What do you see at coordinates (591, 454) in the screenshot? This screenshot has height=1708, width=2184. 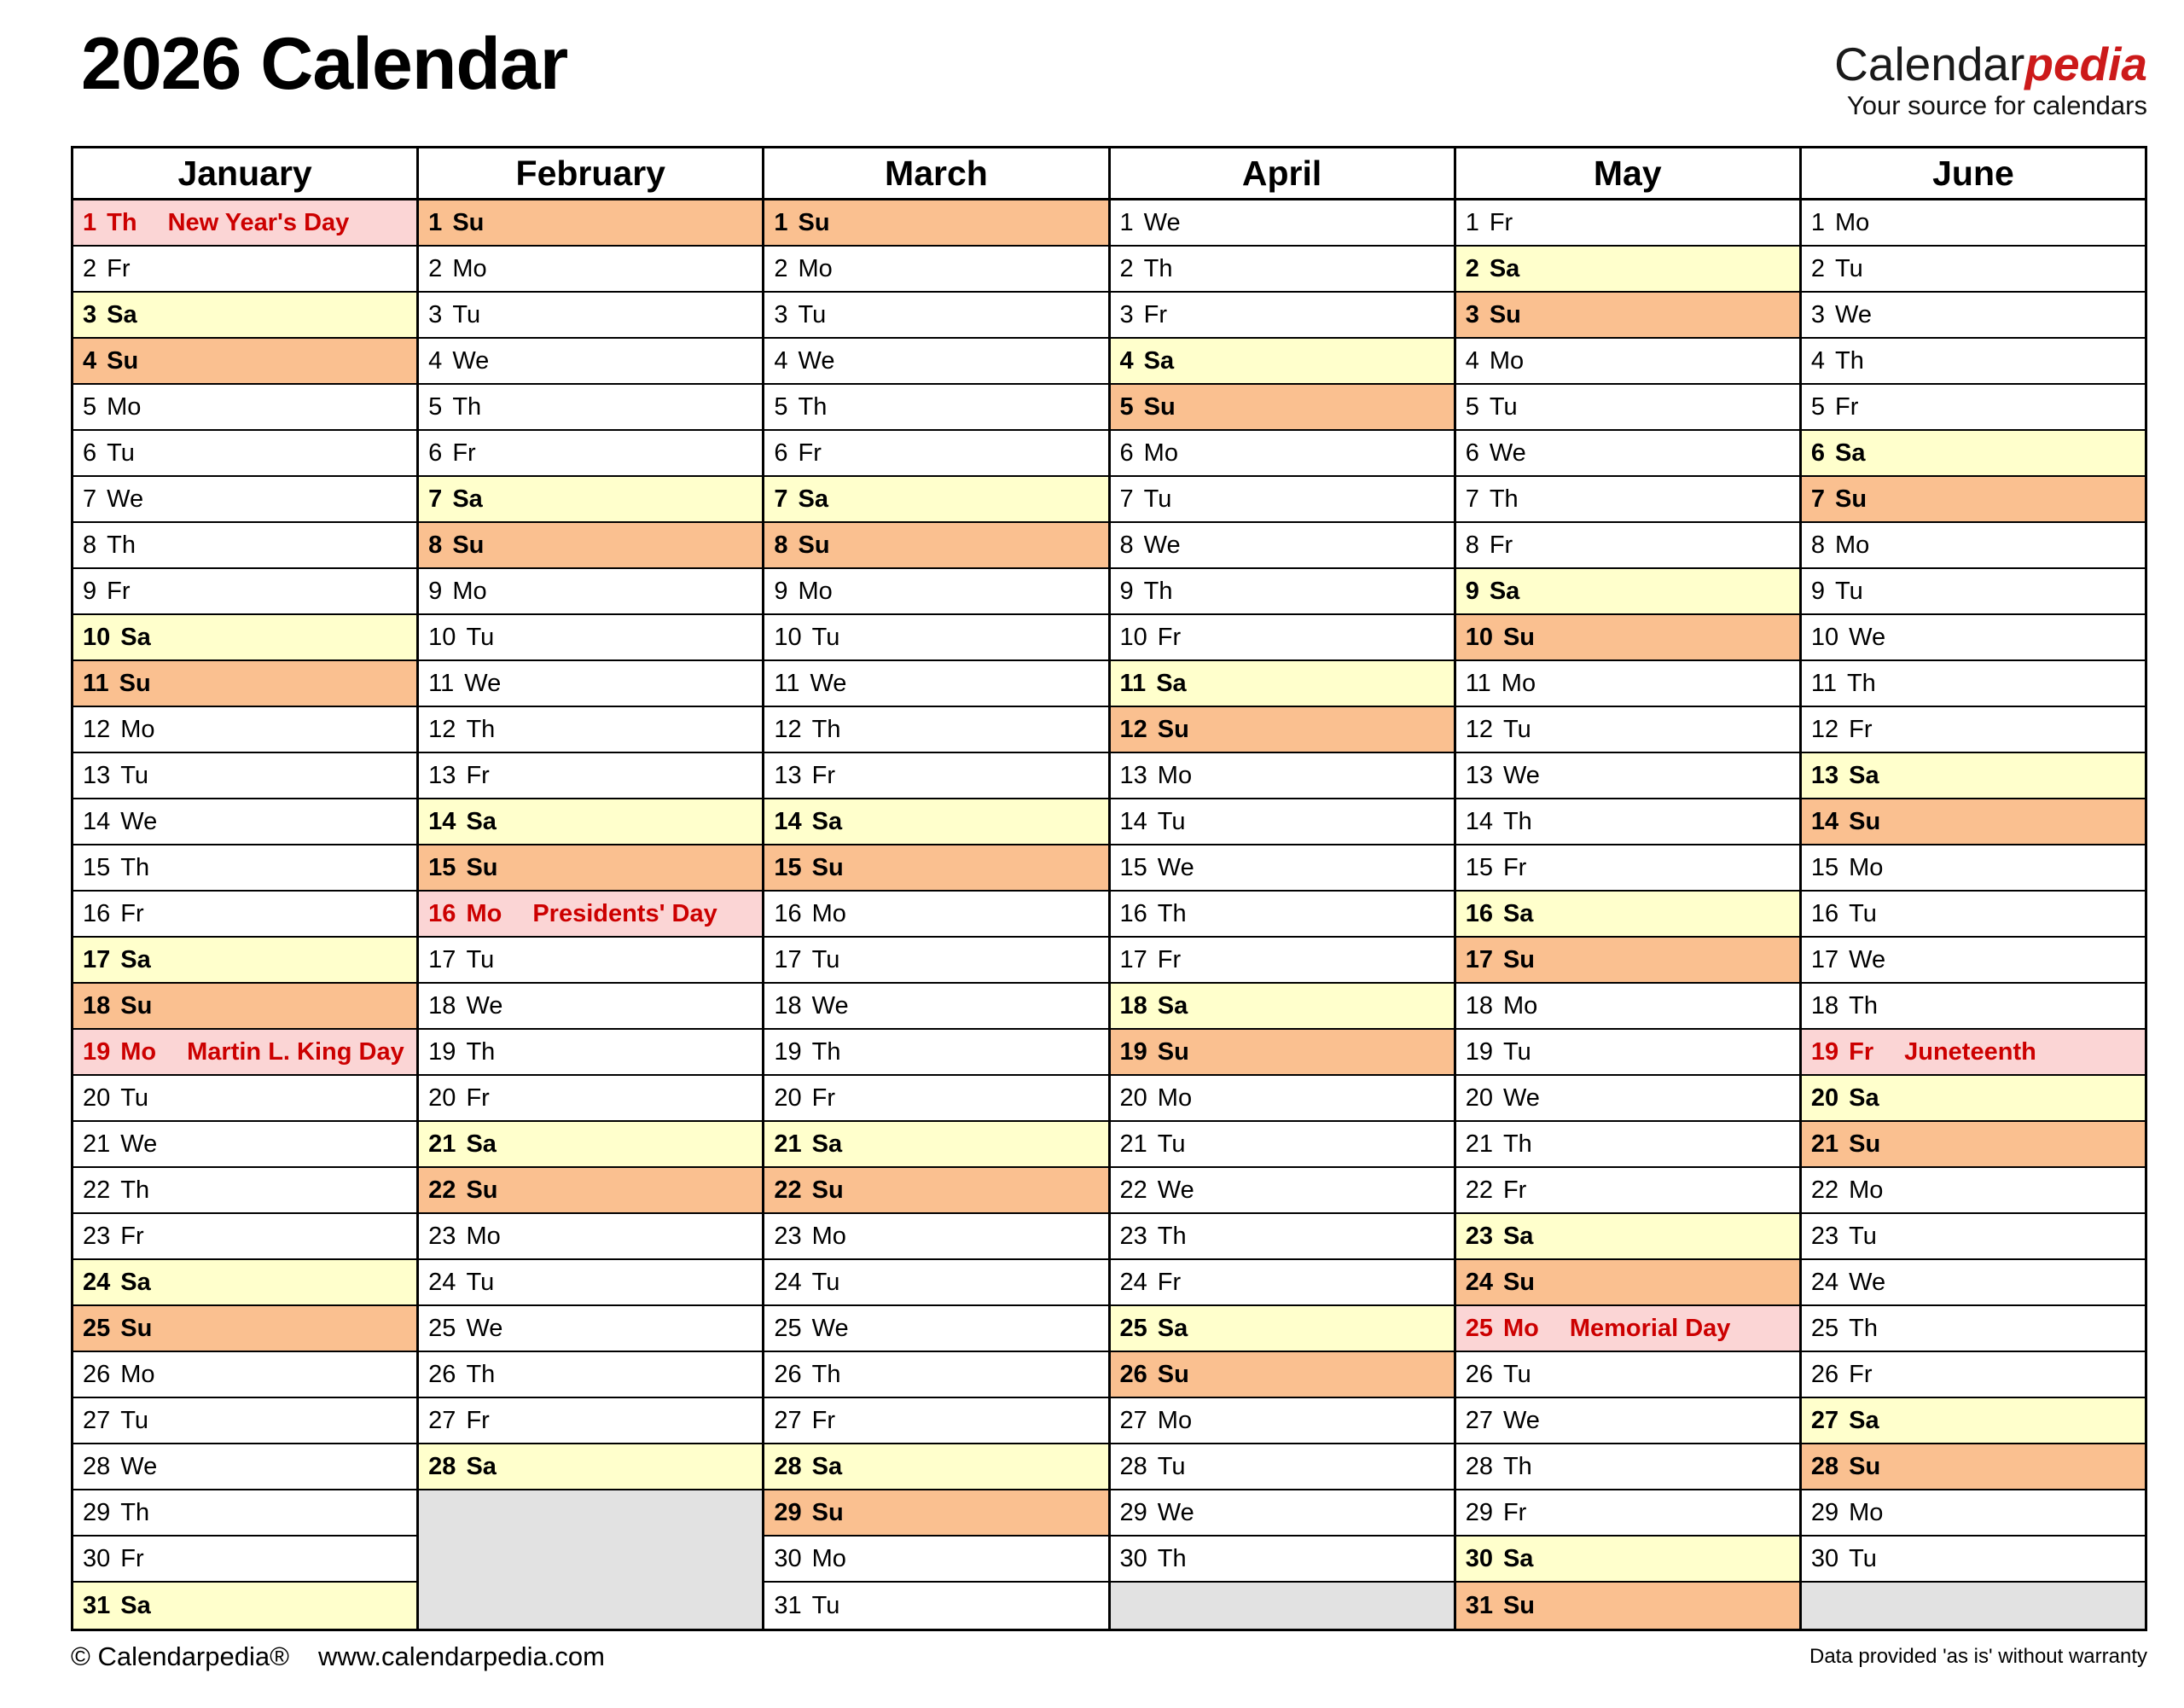 I see `day-cell: 6 Fr` at bounding box center [591, 454].